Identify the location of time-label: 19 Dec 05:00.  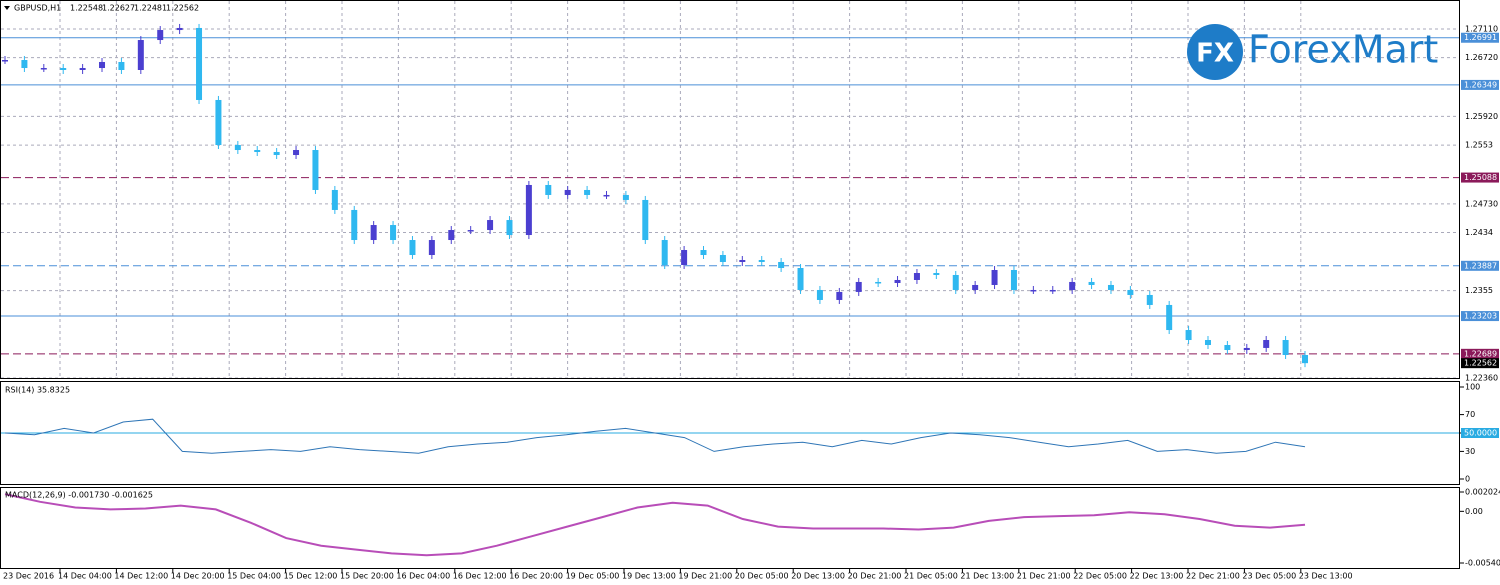
(593, 576).